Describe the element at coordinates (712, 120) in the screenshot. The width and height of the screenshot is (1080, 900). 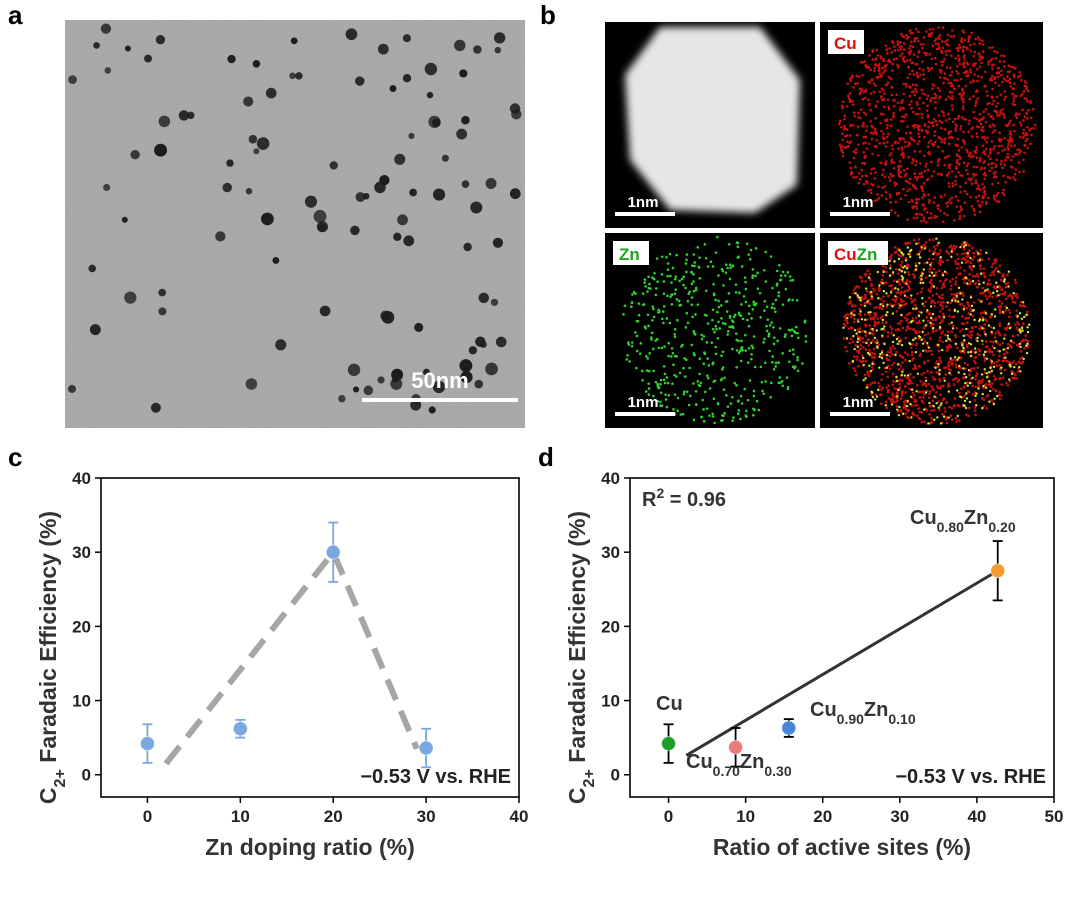
I see `haadf-particle` at that location.